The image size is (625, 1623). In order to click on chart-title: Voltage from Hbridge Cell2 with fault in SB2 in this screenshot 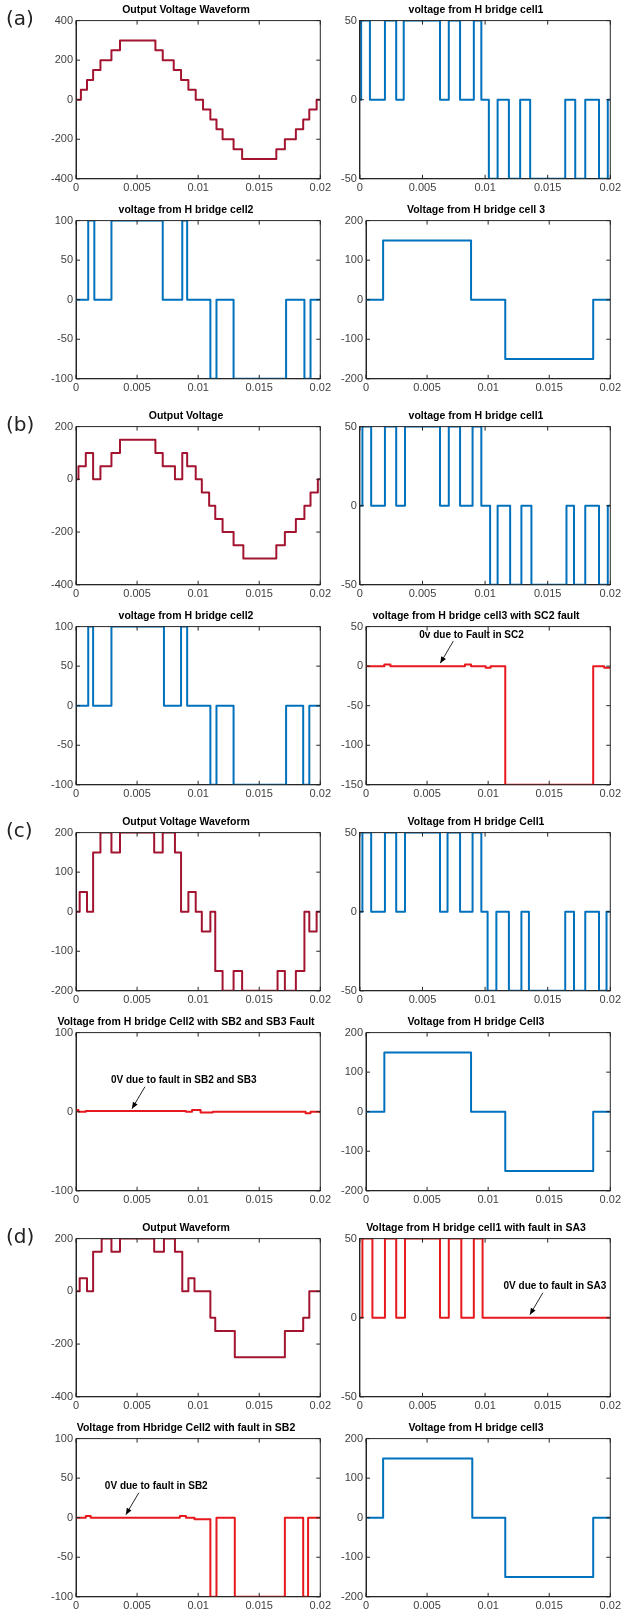, I will do `click(186, 1427)`.